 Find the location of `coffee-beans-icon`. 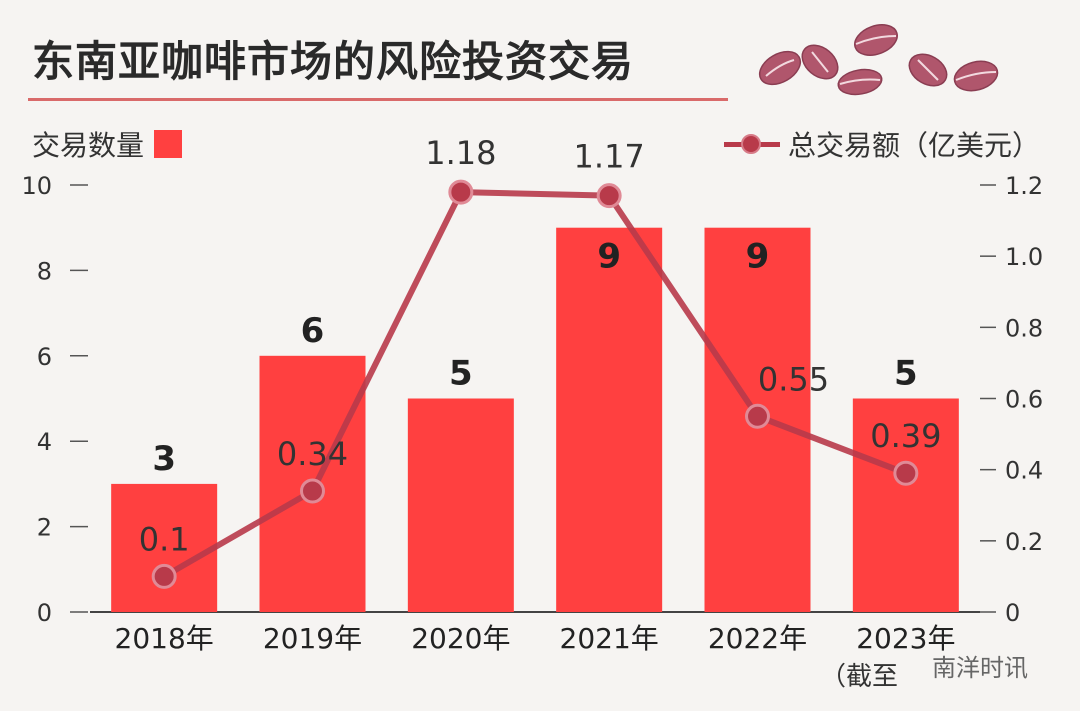

coffee-beans-icon is located at coordinates (878, 60).